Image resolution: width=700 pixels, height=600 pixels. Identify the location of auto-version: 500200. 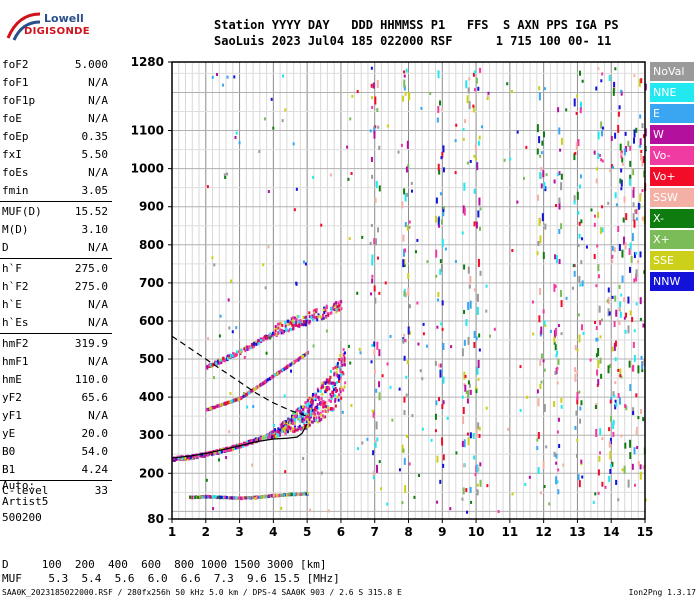
(22, 517).